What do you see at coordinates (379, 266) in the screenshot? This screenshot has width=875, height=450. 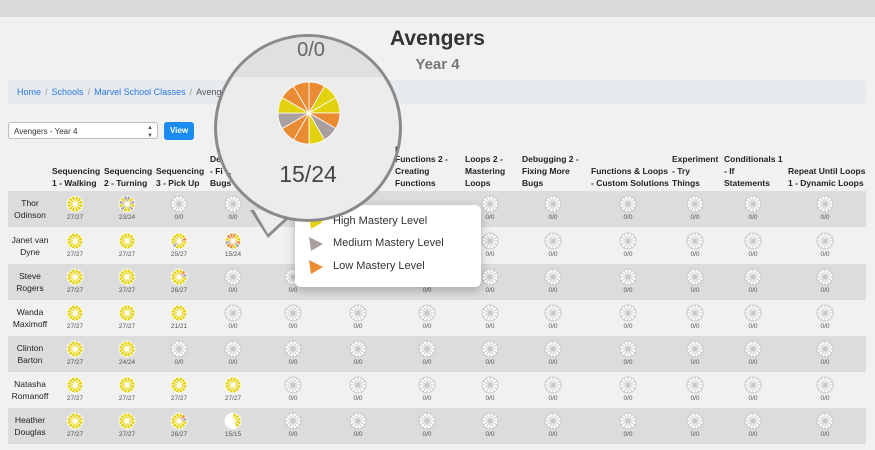 I see `legend-low-label: Low Mastery Level` at bounding box center [379, 266].